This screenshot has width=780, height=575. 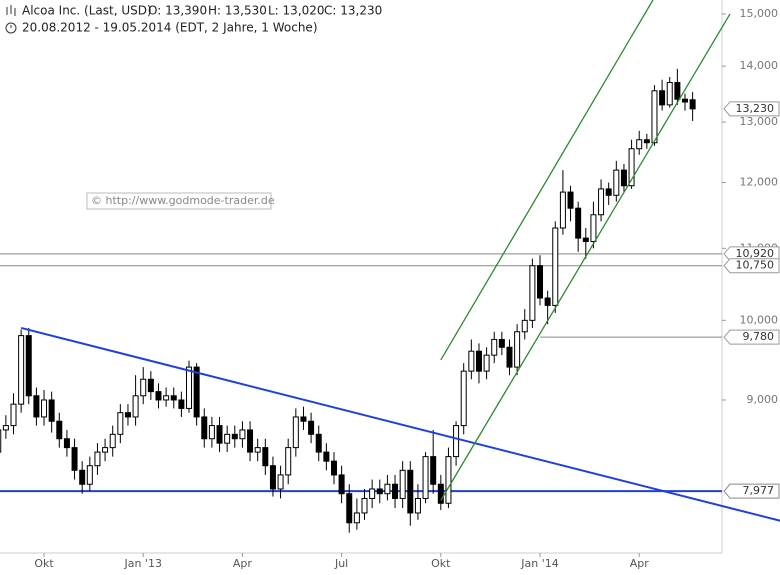 What do you see at coordinates (237, 11) in the screenshot?
I see `ohlc-high: H: 13,530` at bounding box center [237, 11].